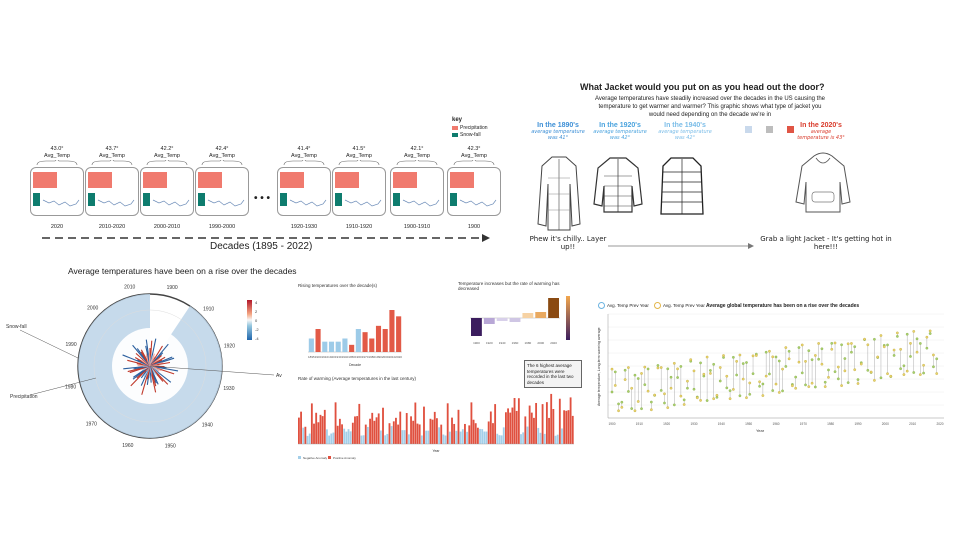 The image size is (960, 540). What do you see at coordinates (476, 343) in the screenshot?
I see `tick-label: 1900` at bounding box center [476, 343].